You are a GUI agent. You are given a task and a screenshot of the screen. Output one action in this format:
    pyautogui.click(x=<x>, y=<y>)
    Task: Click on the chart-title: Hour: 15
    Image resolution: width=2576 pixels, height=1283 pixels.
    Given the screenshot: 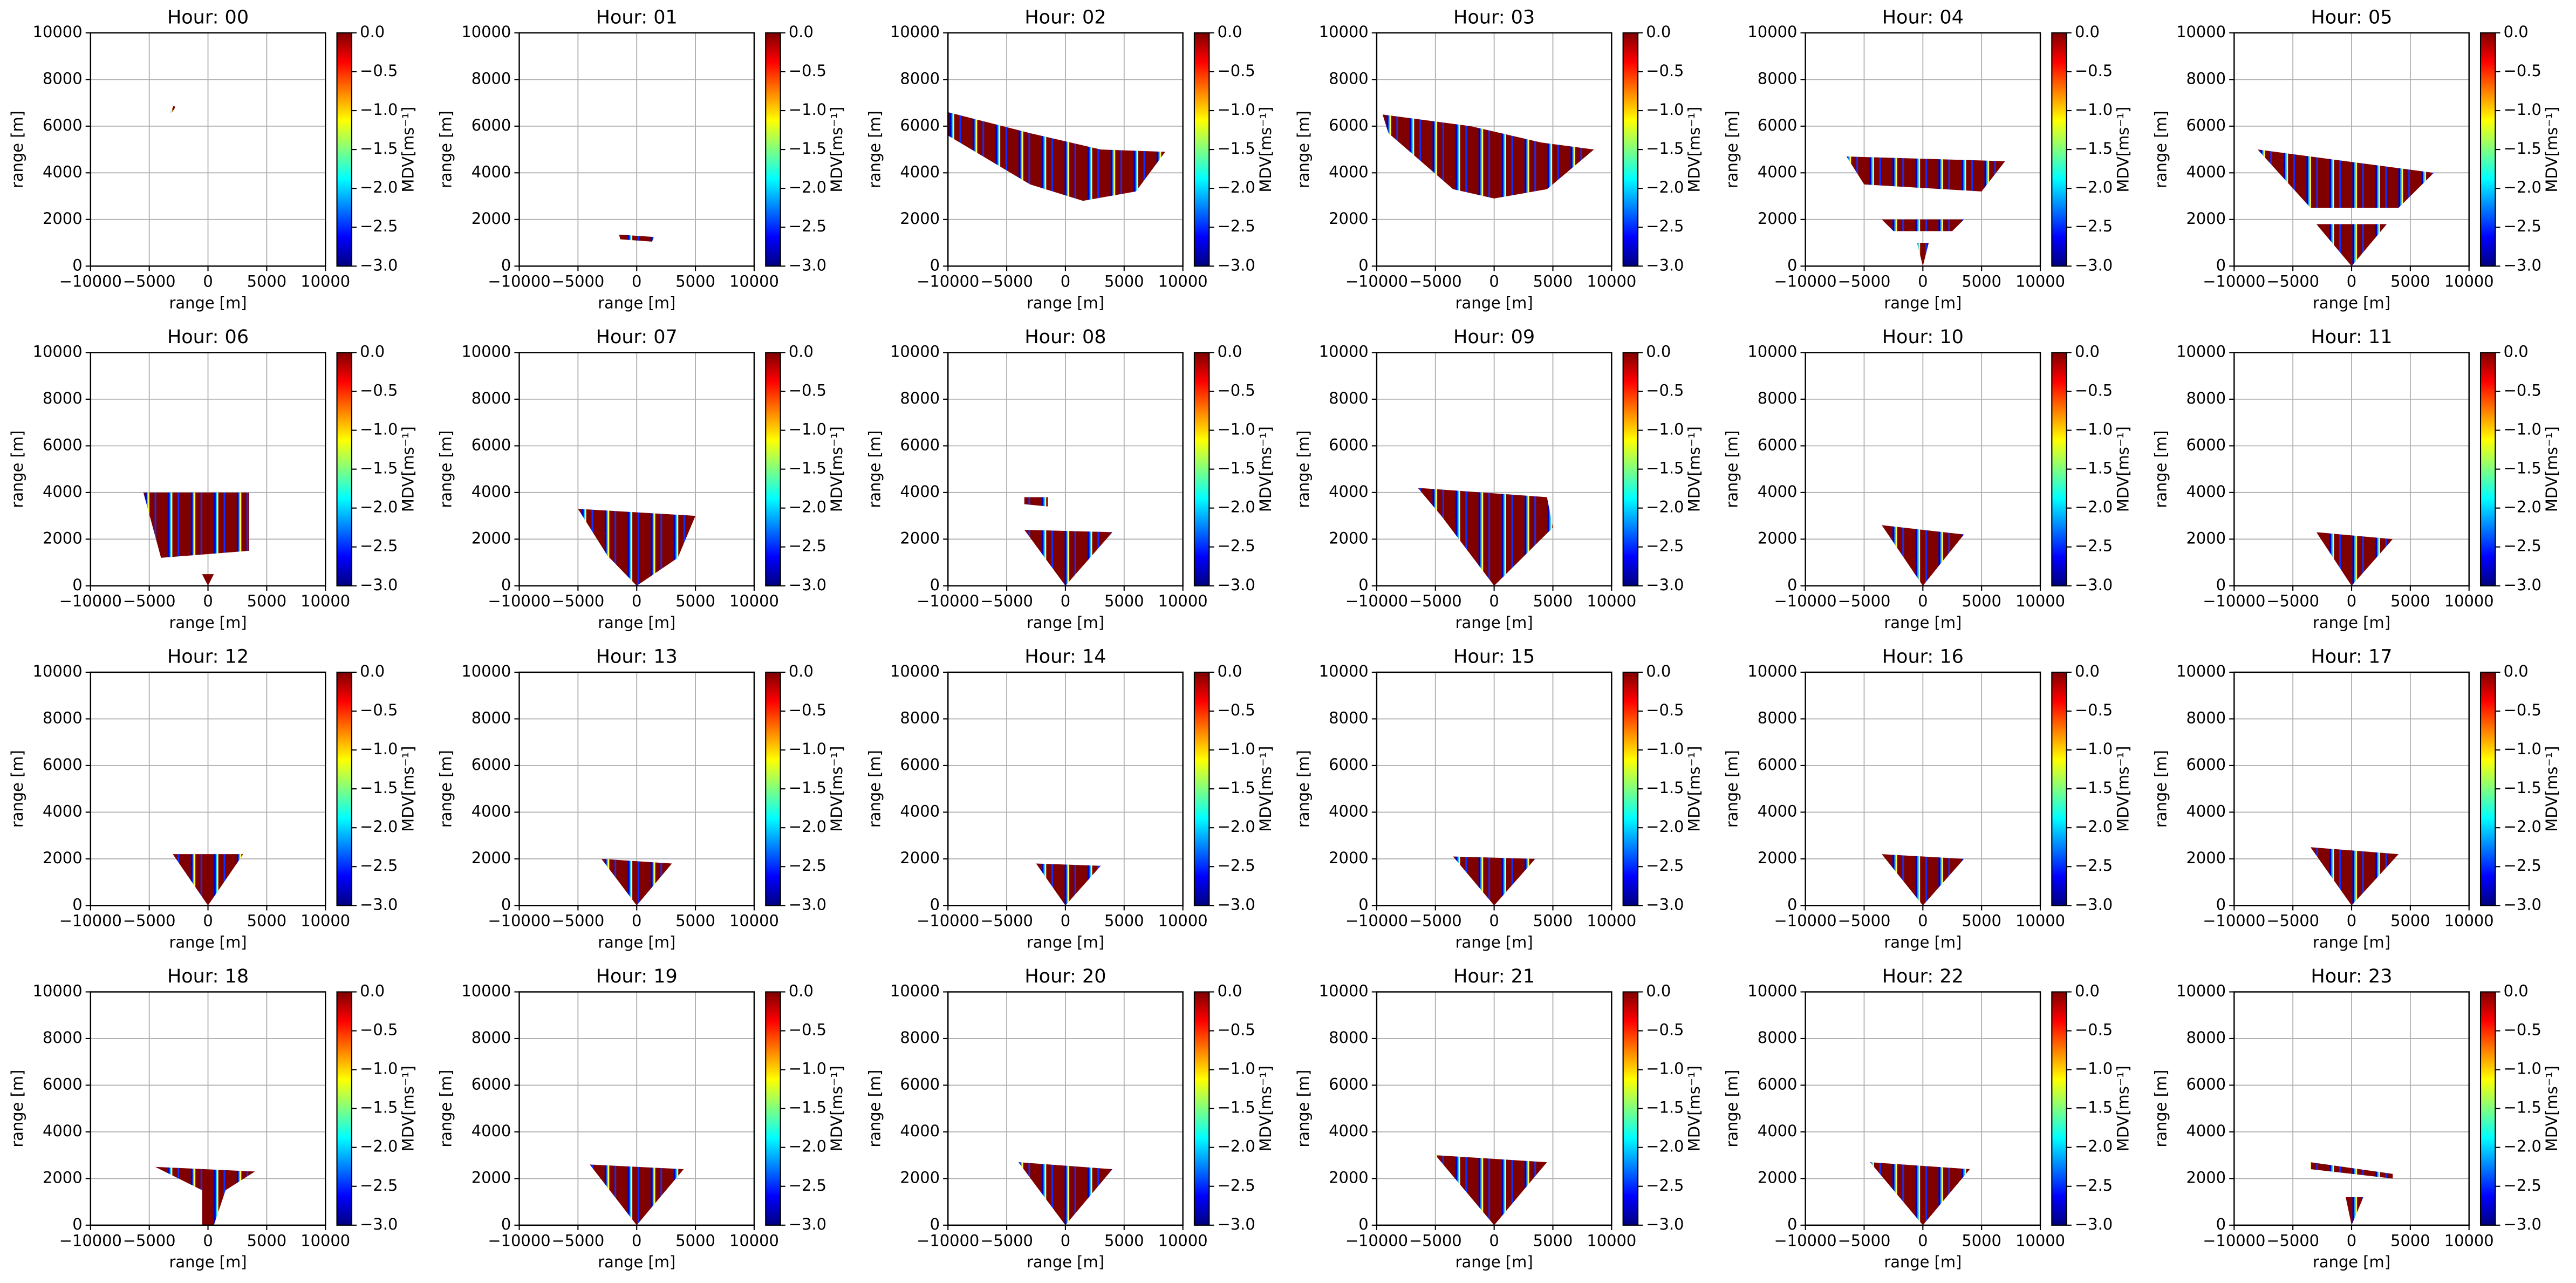 What is the action you would take?
    pyautogui.click(x=1494, y=657)
    